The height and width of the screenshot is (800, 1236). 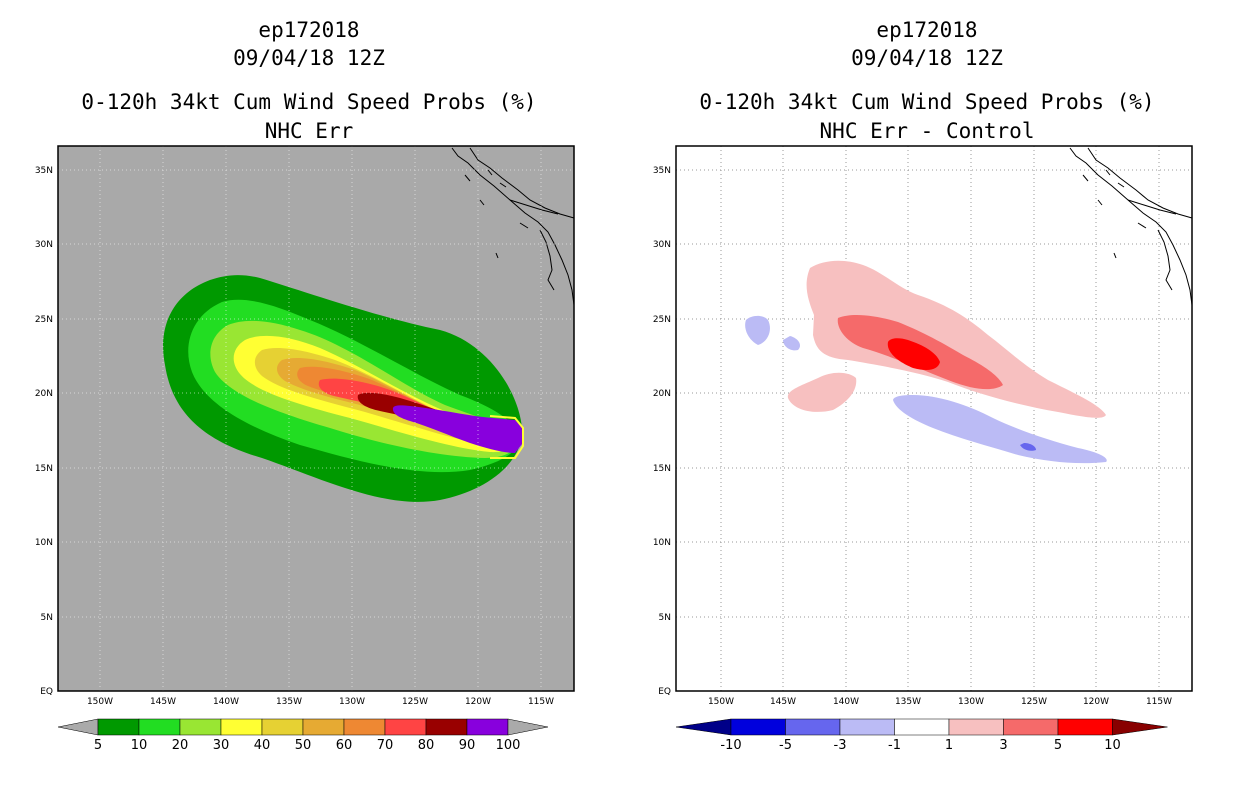 I want to click on storm-id-title: ep172018, so click(x=309, y=30).